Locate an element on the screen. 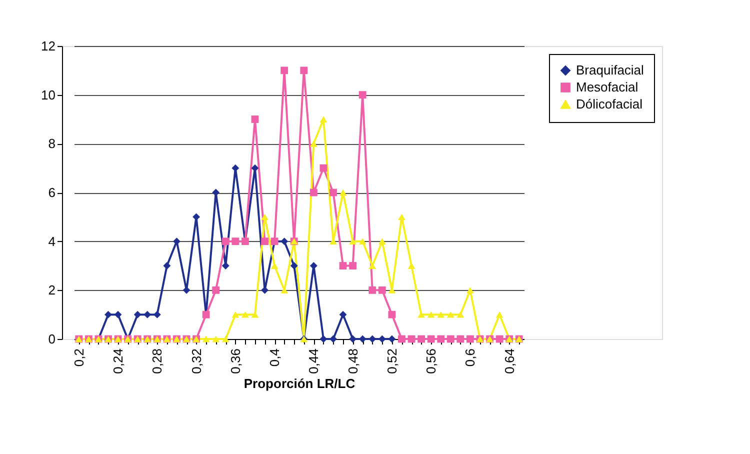  x-axis-title: Proporción LR/LC is located at coordinates (300, 383).